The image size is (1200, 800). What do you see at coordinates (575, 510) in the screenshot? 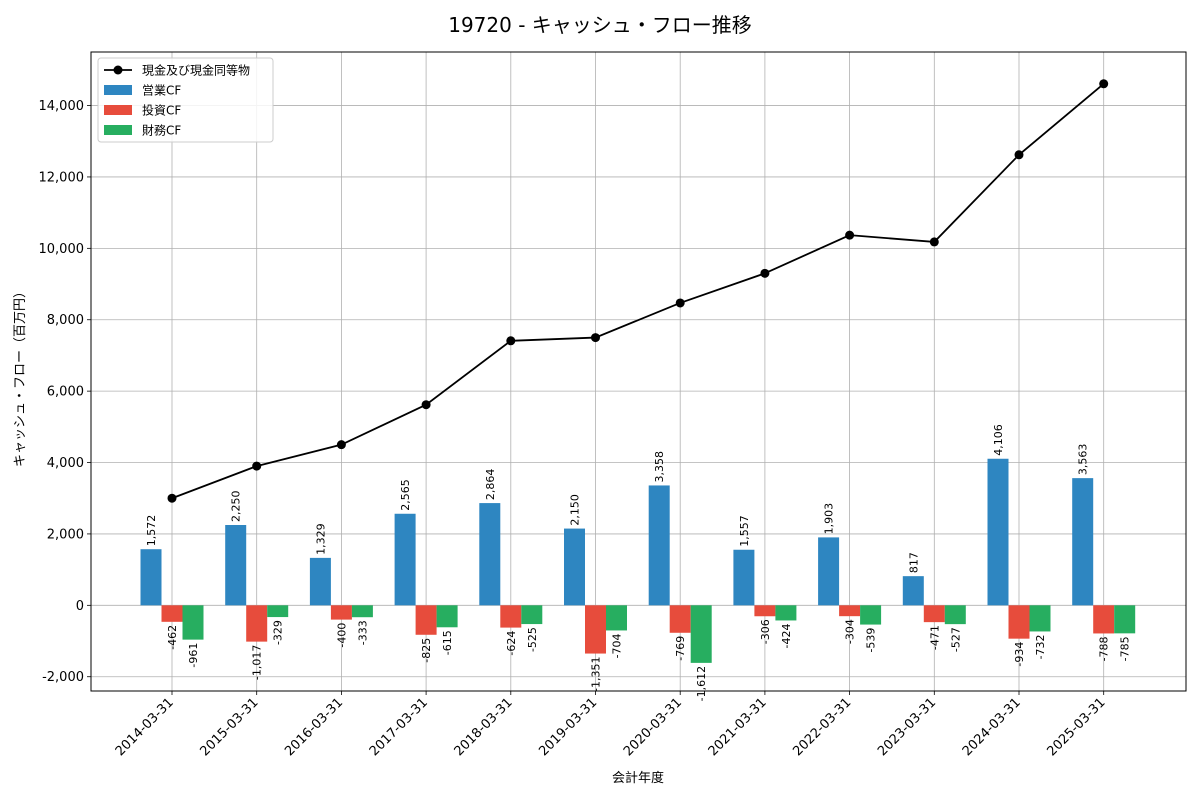
I see `bar-value-label: 2,150` at bounding box center [575, 510].